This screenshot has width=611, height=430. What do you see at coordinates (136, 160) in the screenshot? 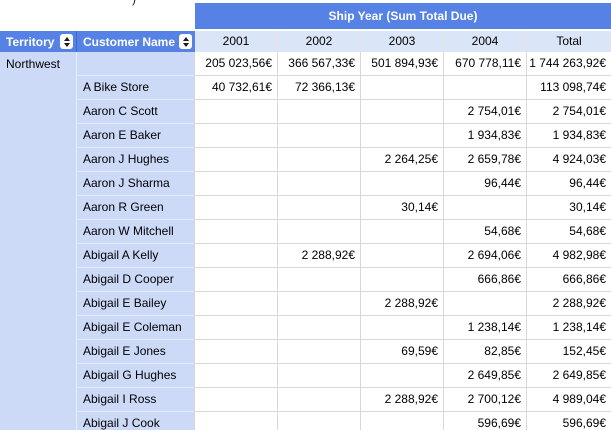
I see `customer-name-cell: Aaron J Hughes` at bounding box center [136, 160].